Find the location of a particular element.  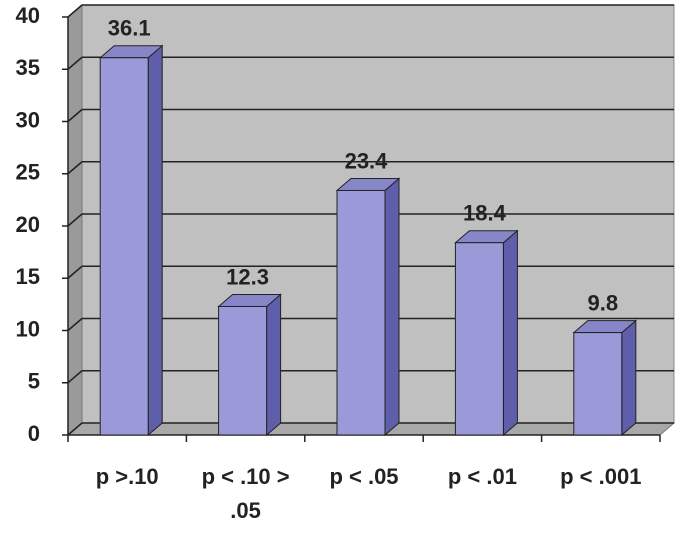

value-label: 36.1 is located at coordinates (129, 28).